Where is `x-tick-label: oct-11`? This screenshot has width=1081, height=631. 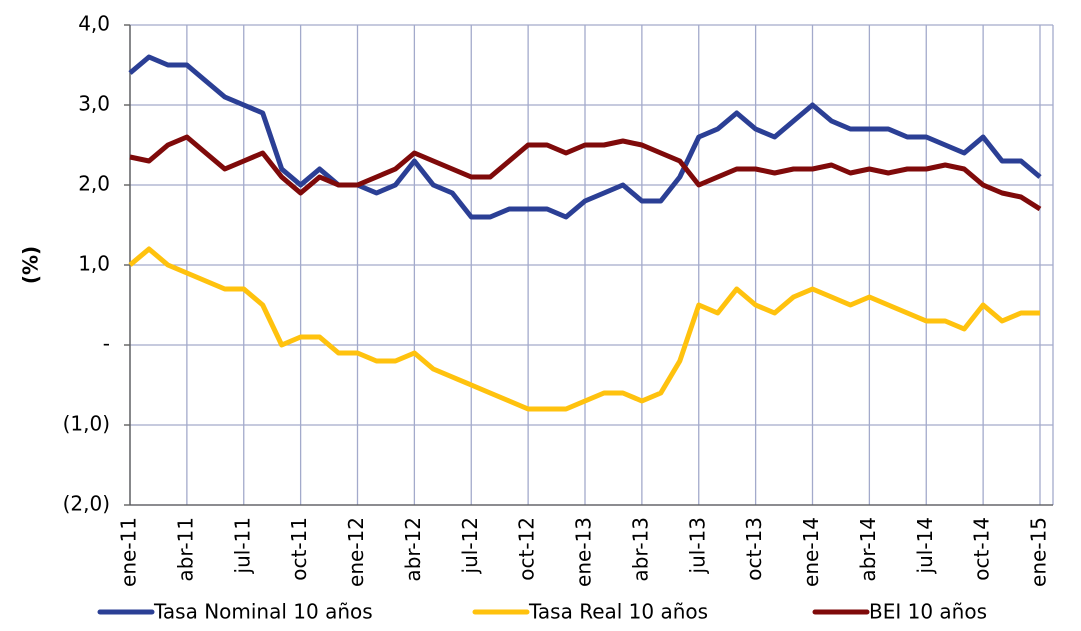
x-tick-label: oct-11 is located at coordinates (299, 549).